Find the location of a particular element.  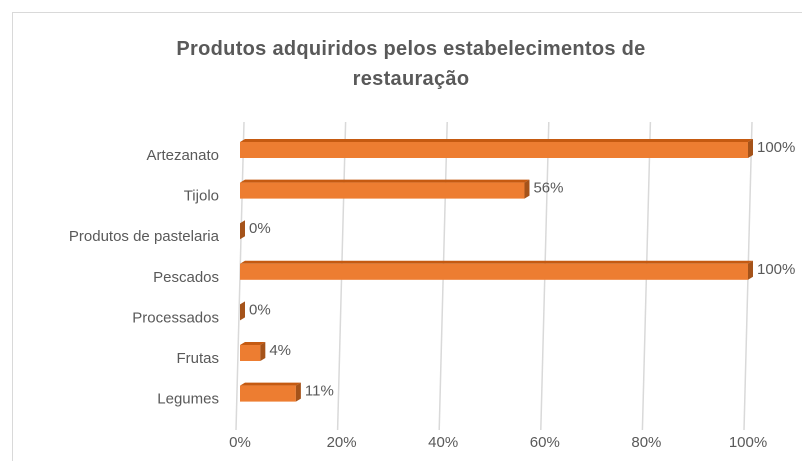

y-tick-label: Legumes is located at coordinates (188, 399).